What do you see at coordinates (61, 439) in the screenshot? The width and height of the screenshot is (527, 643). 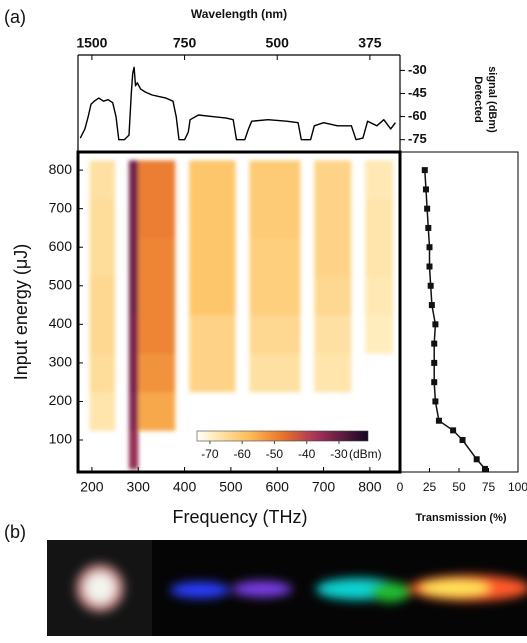 I see `y-tick-label: 100` at bounding box center [61, 439].